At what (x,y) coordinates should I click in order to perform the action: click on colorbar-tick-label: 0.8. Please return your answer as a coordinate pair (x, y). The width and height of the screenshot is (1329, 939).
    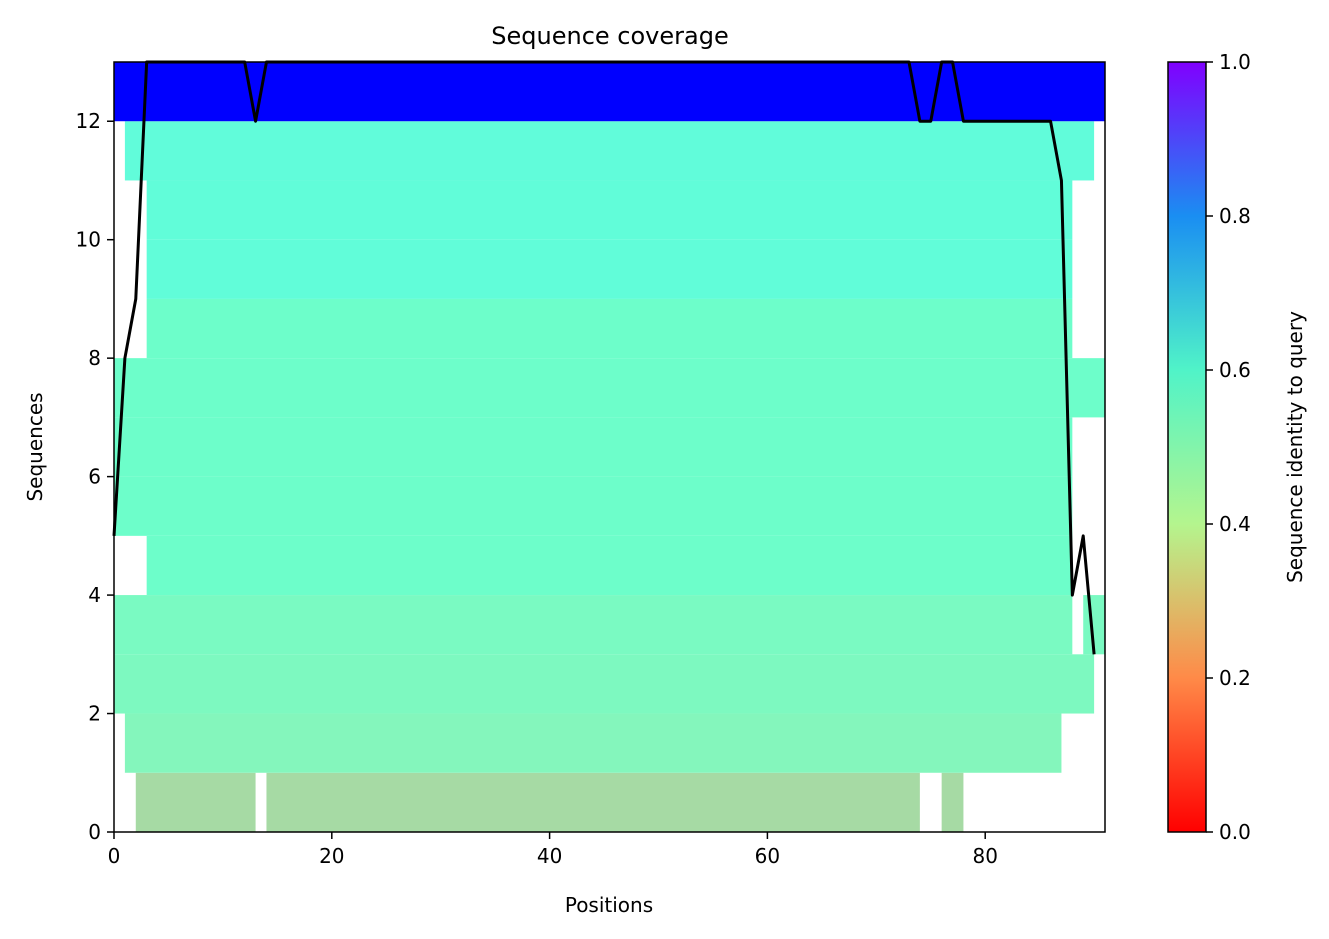
    Looking at the image, I should click on (1235, 216).